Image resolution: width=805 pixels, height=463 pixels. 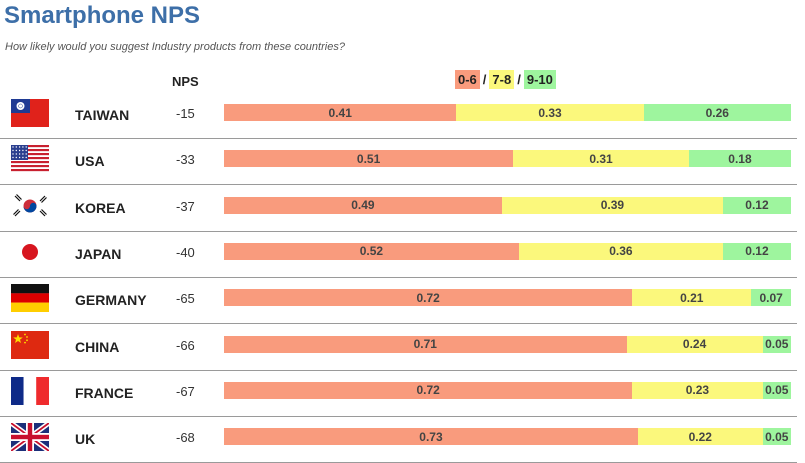 I want to click on bar-segment-passives: 0.24, so click(x=694, y=344).